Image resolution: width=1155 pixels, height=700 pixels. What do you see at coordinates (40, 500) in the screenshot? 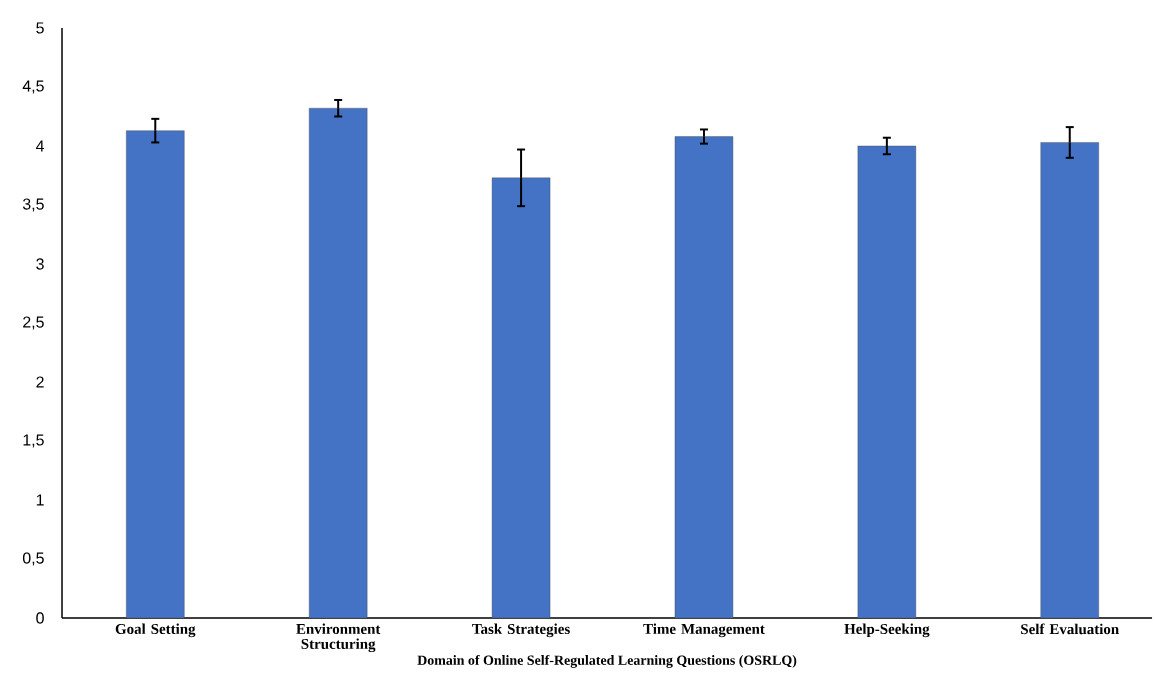
I see `y-tick-label: 1` at bounding box center [40, 500].